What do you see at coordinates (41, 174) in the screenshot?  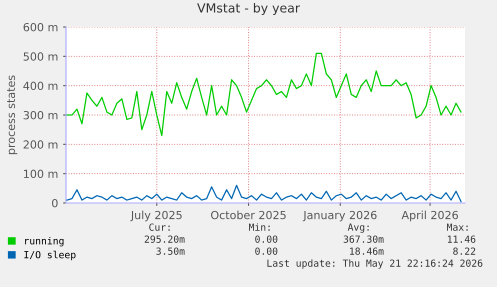 I see `y-tick-label: 100 m` at bounding box center [41, 174].